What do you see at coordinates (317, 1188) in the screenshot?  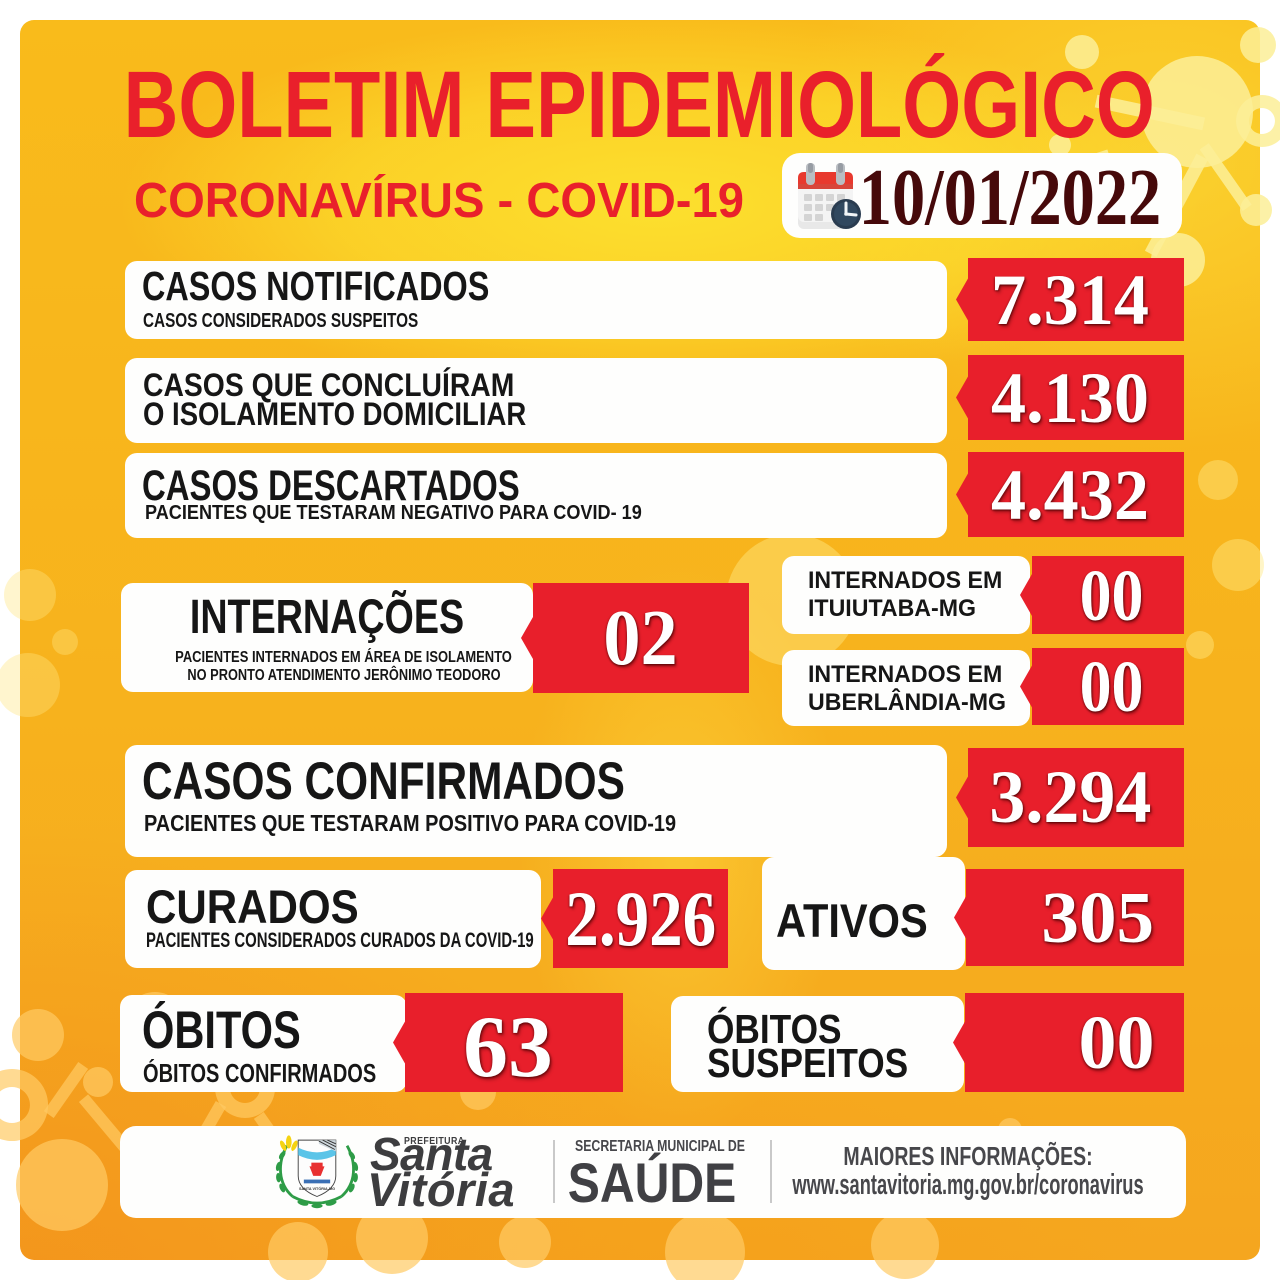 I see `svg-text: SANTA VITÓRIA-MG` at bounding box center [317, 1188].